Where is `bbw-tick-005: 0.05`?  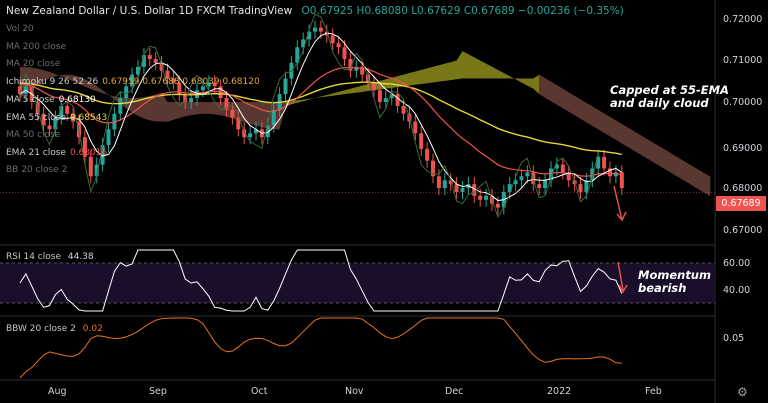 bbw-tick-005: 0.05 is located at coordinates (734, 338).